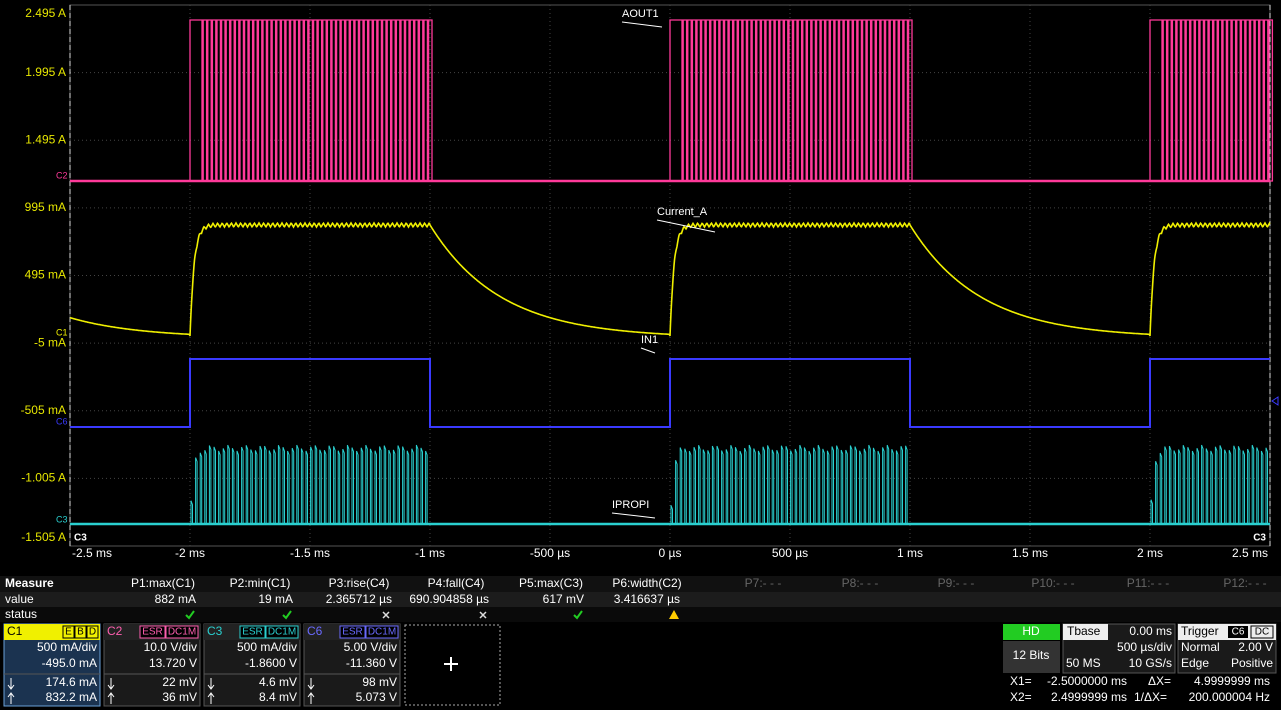 The width and height of the screenshot is (1281, 710). What do you see at coordinates (1021, 681) in the screenshot?
I see `cursor-readout: X1=` at bounding box center [1021, 681].